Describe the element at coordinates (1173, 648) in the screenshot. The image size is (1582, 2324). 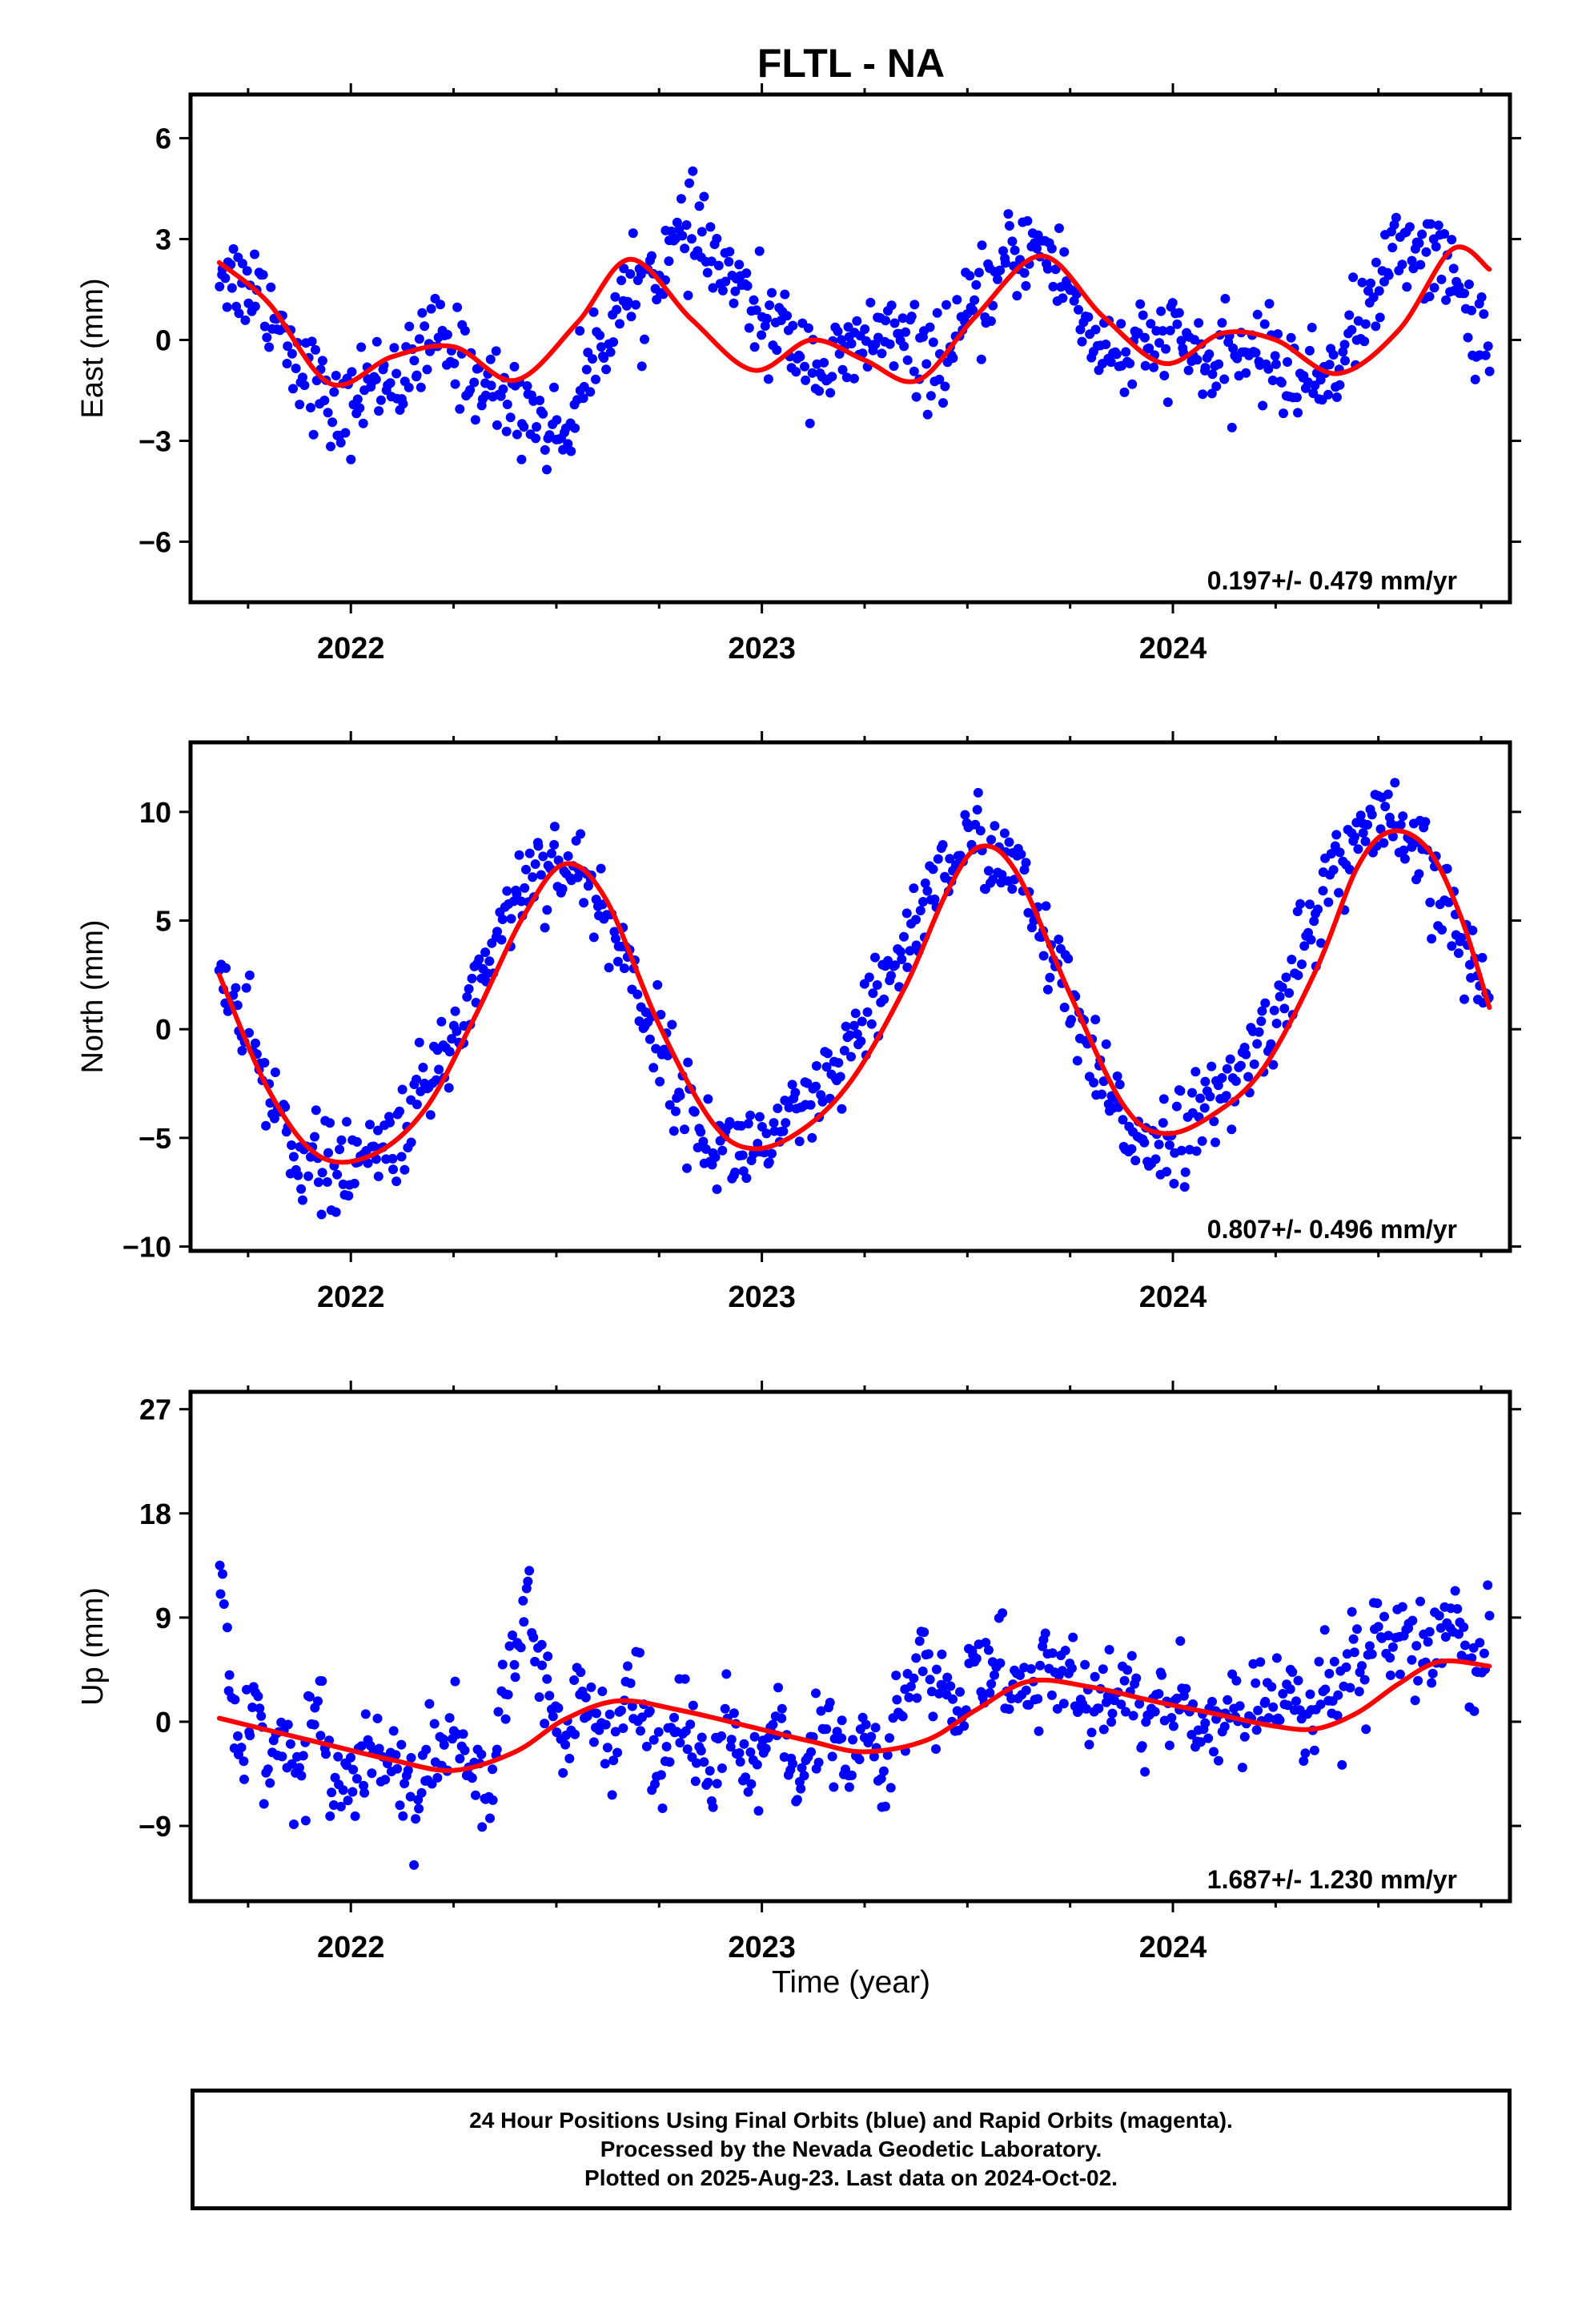
I see `x-tick-label: 2024` at that location.